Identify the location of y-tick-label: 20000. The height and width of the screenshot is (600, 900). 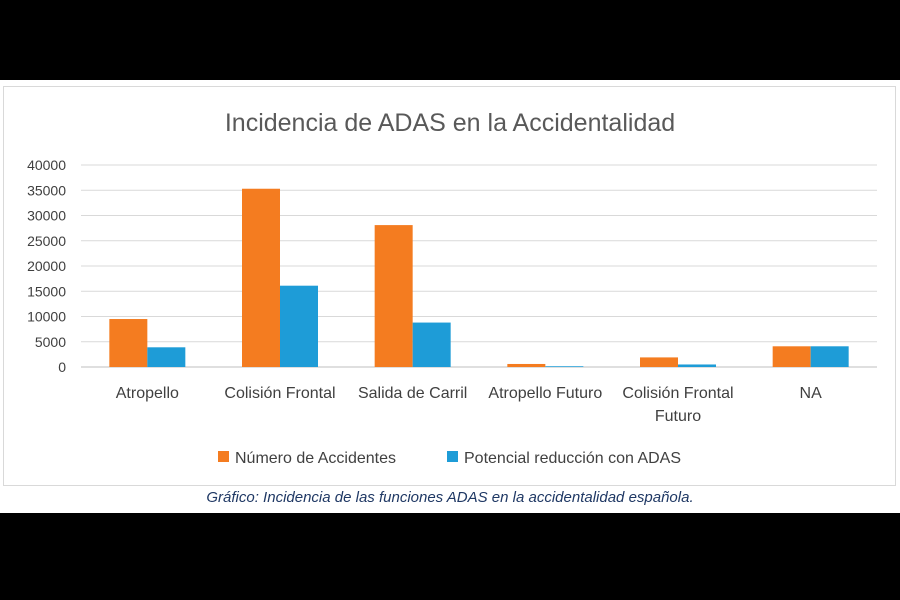
(46, 266).